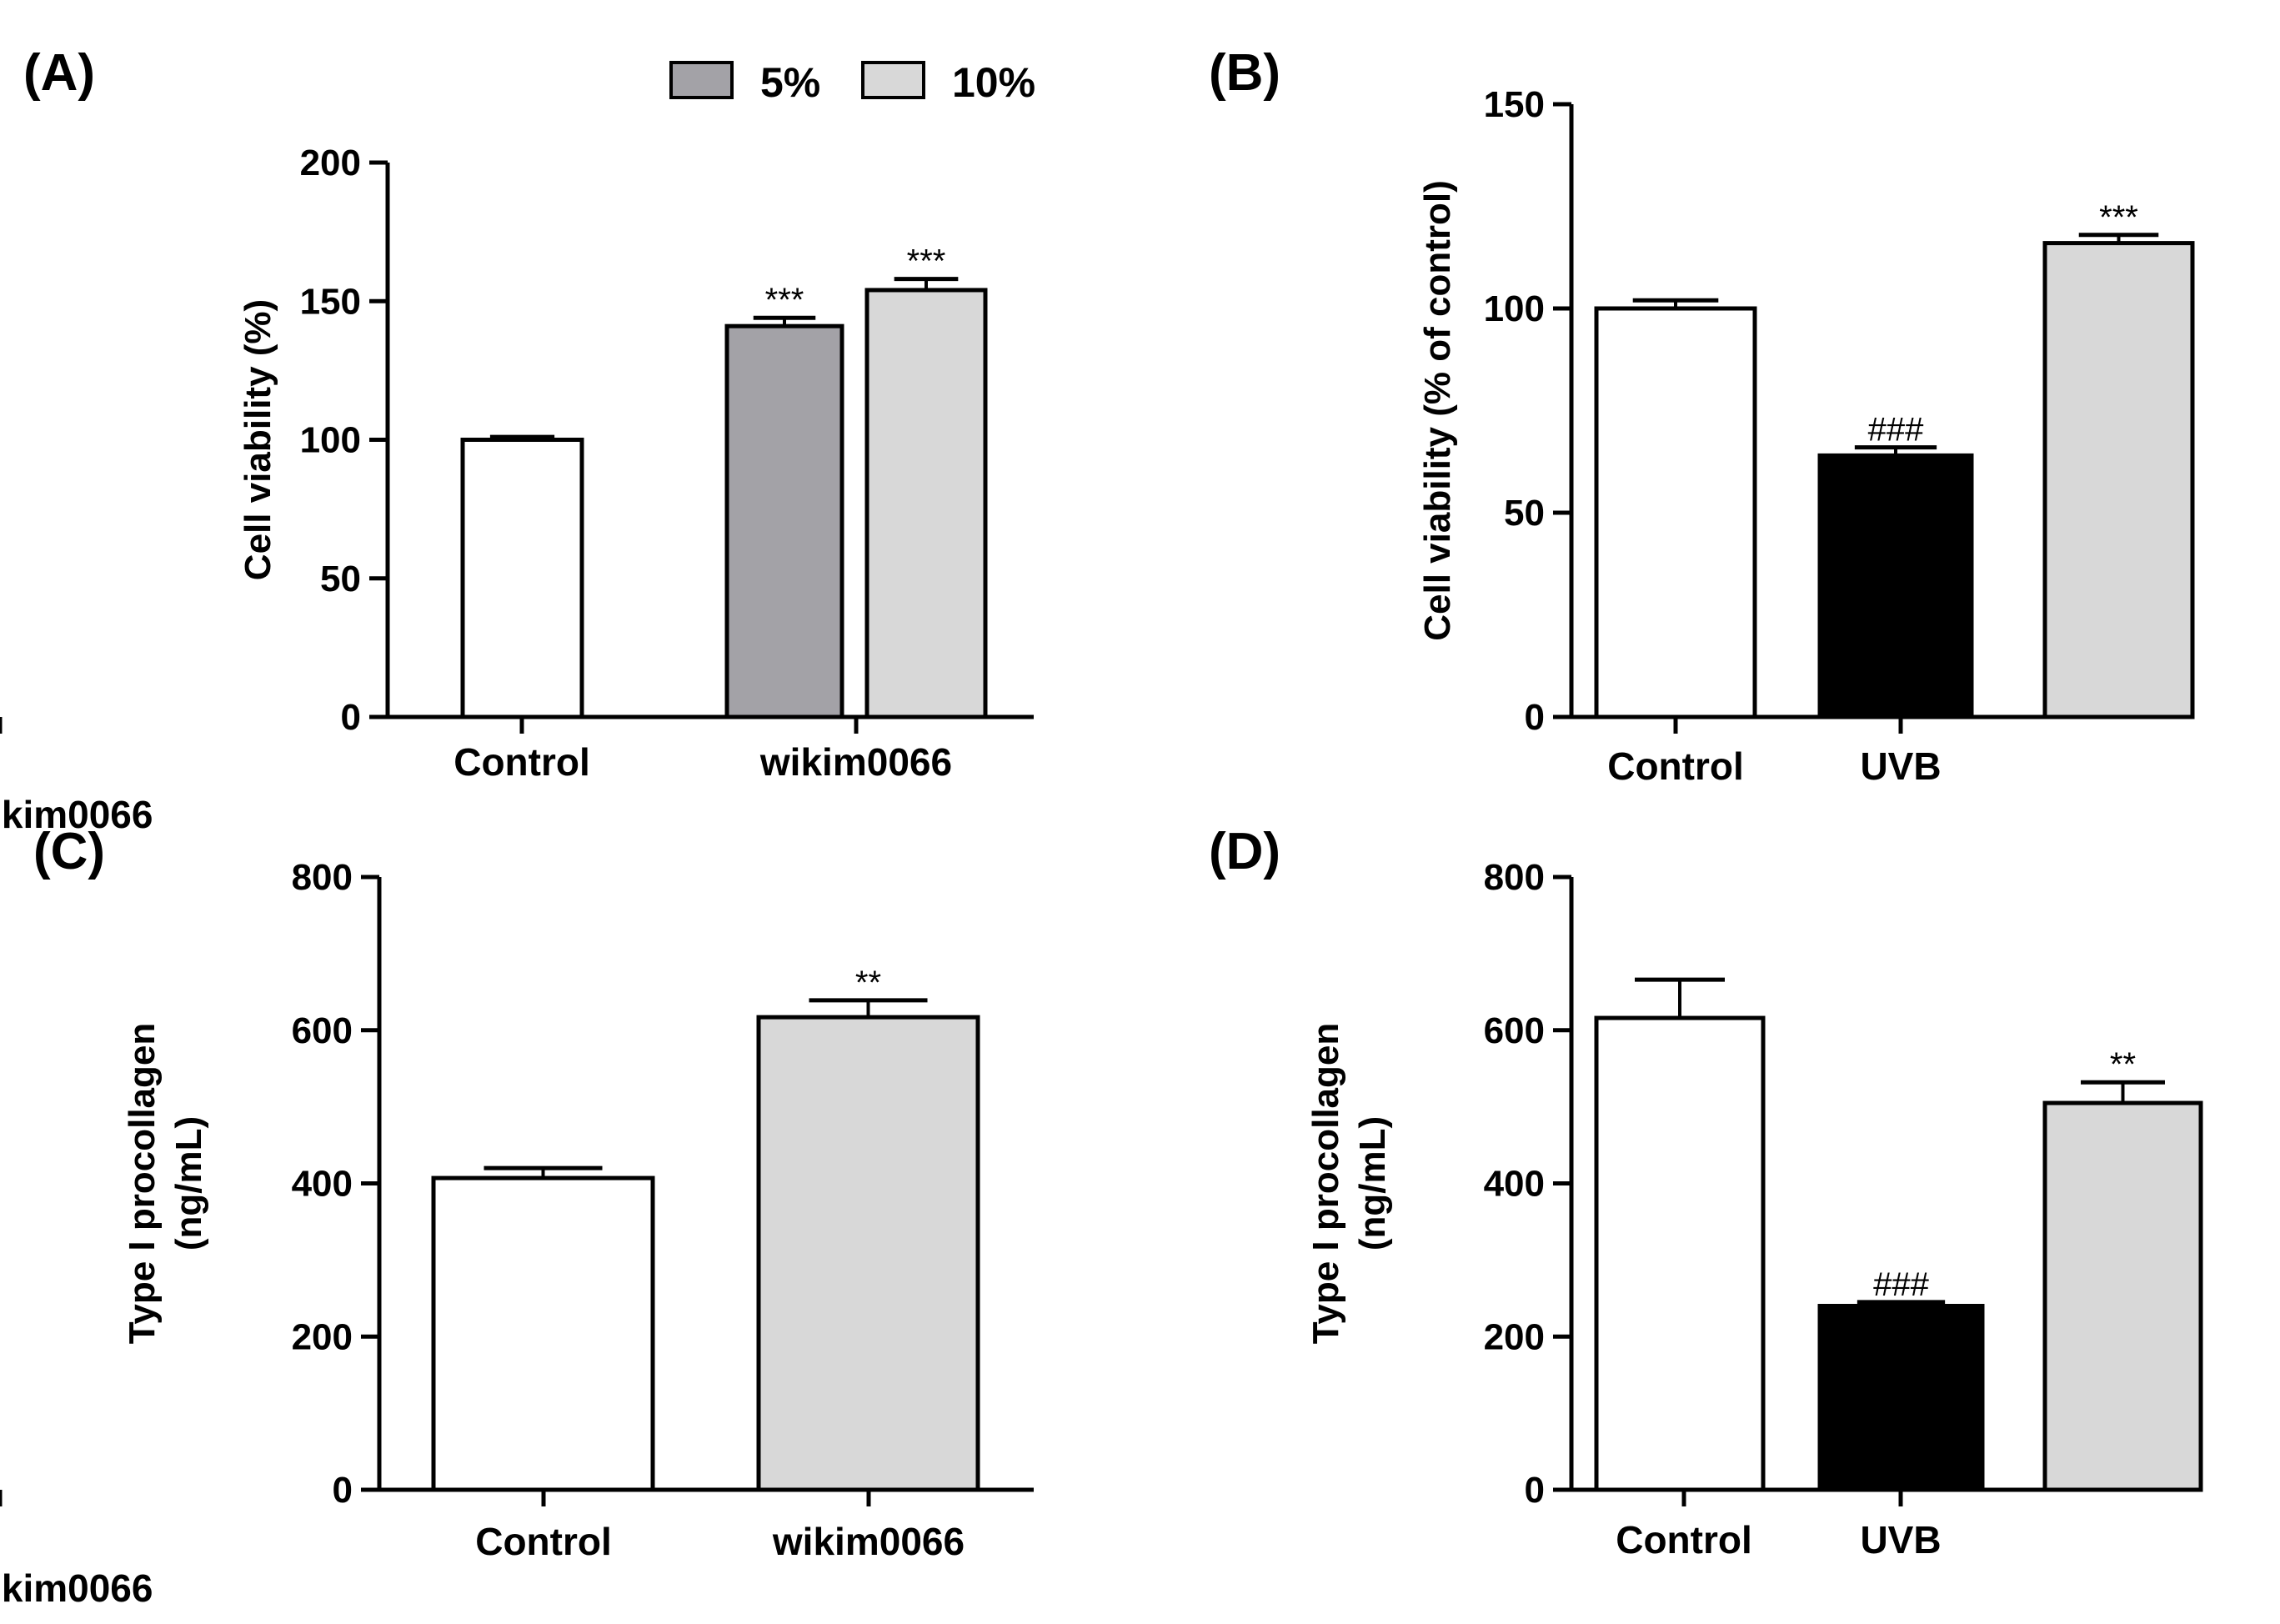 This screenshot has width=2280, height=1624. Describe the element at coordinates (1244, 73) in the screenshot. I see `panel-label: (B)` at that location.